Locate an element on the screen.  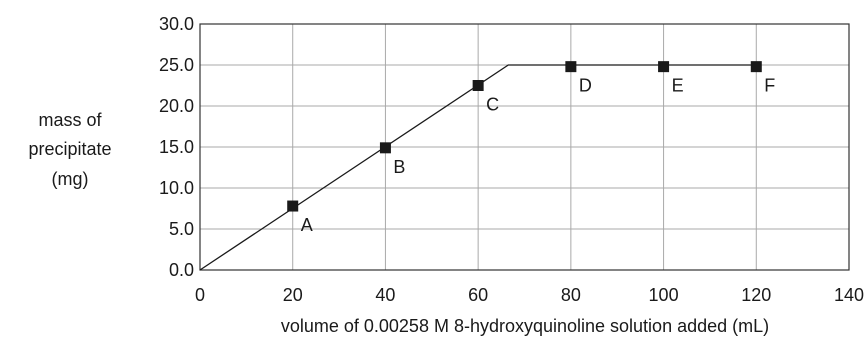
y-axis-label-line-3: (mg) is located at coordinates (70, 179).